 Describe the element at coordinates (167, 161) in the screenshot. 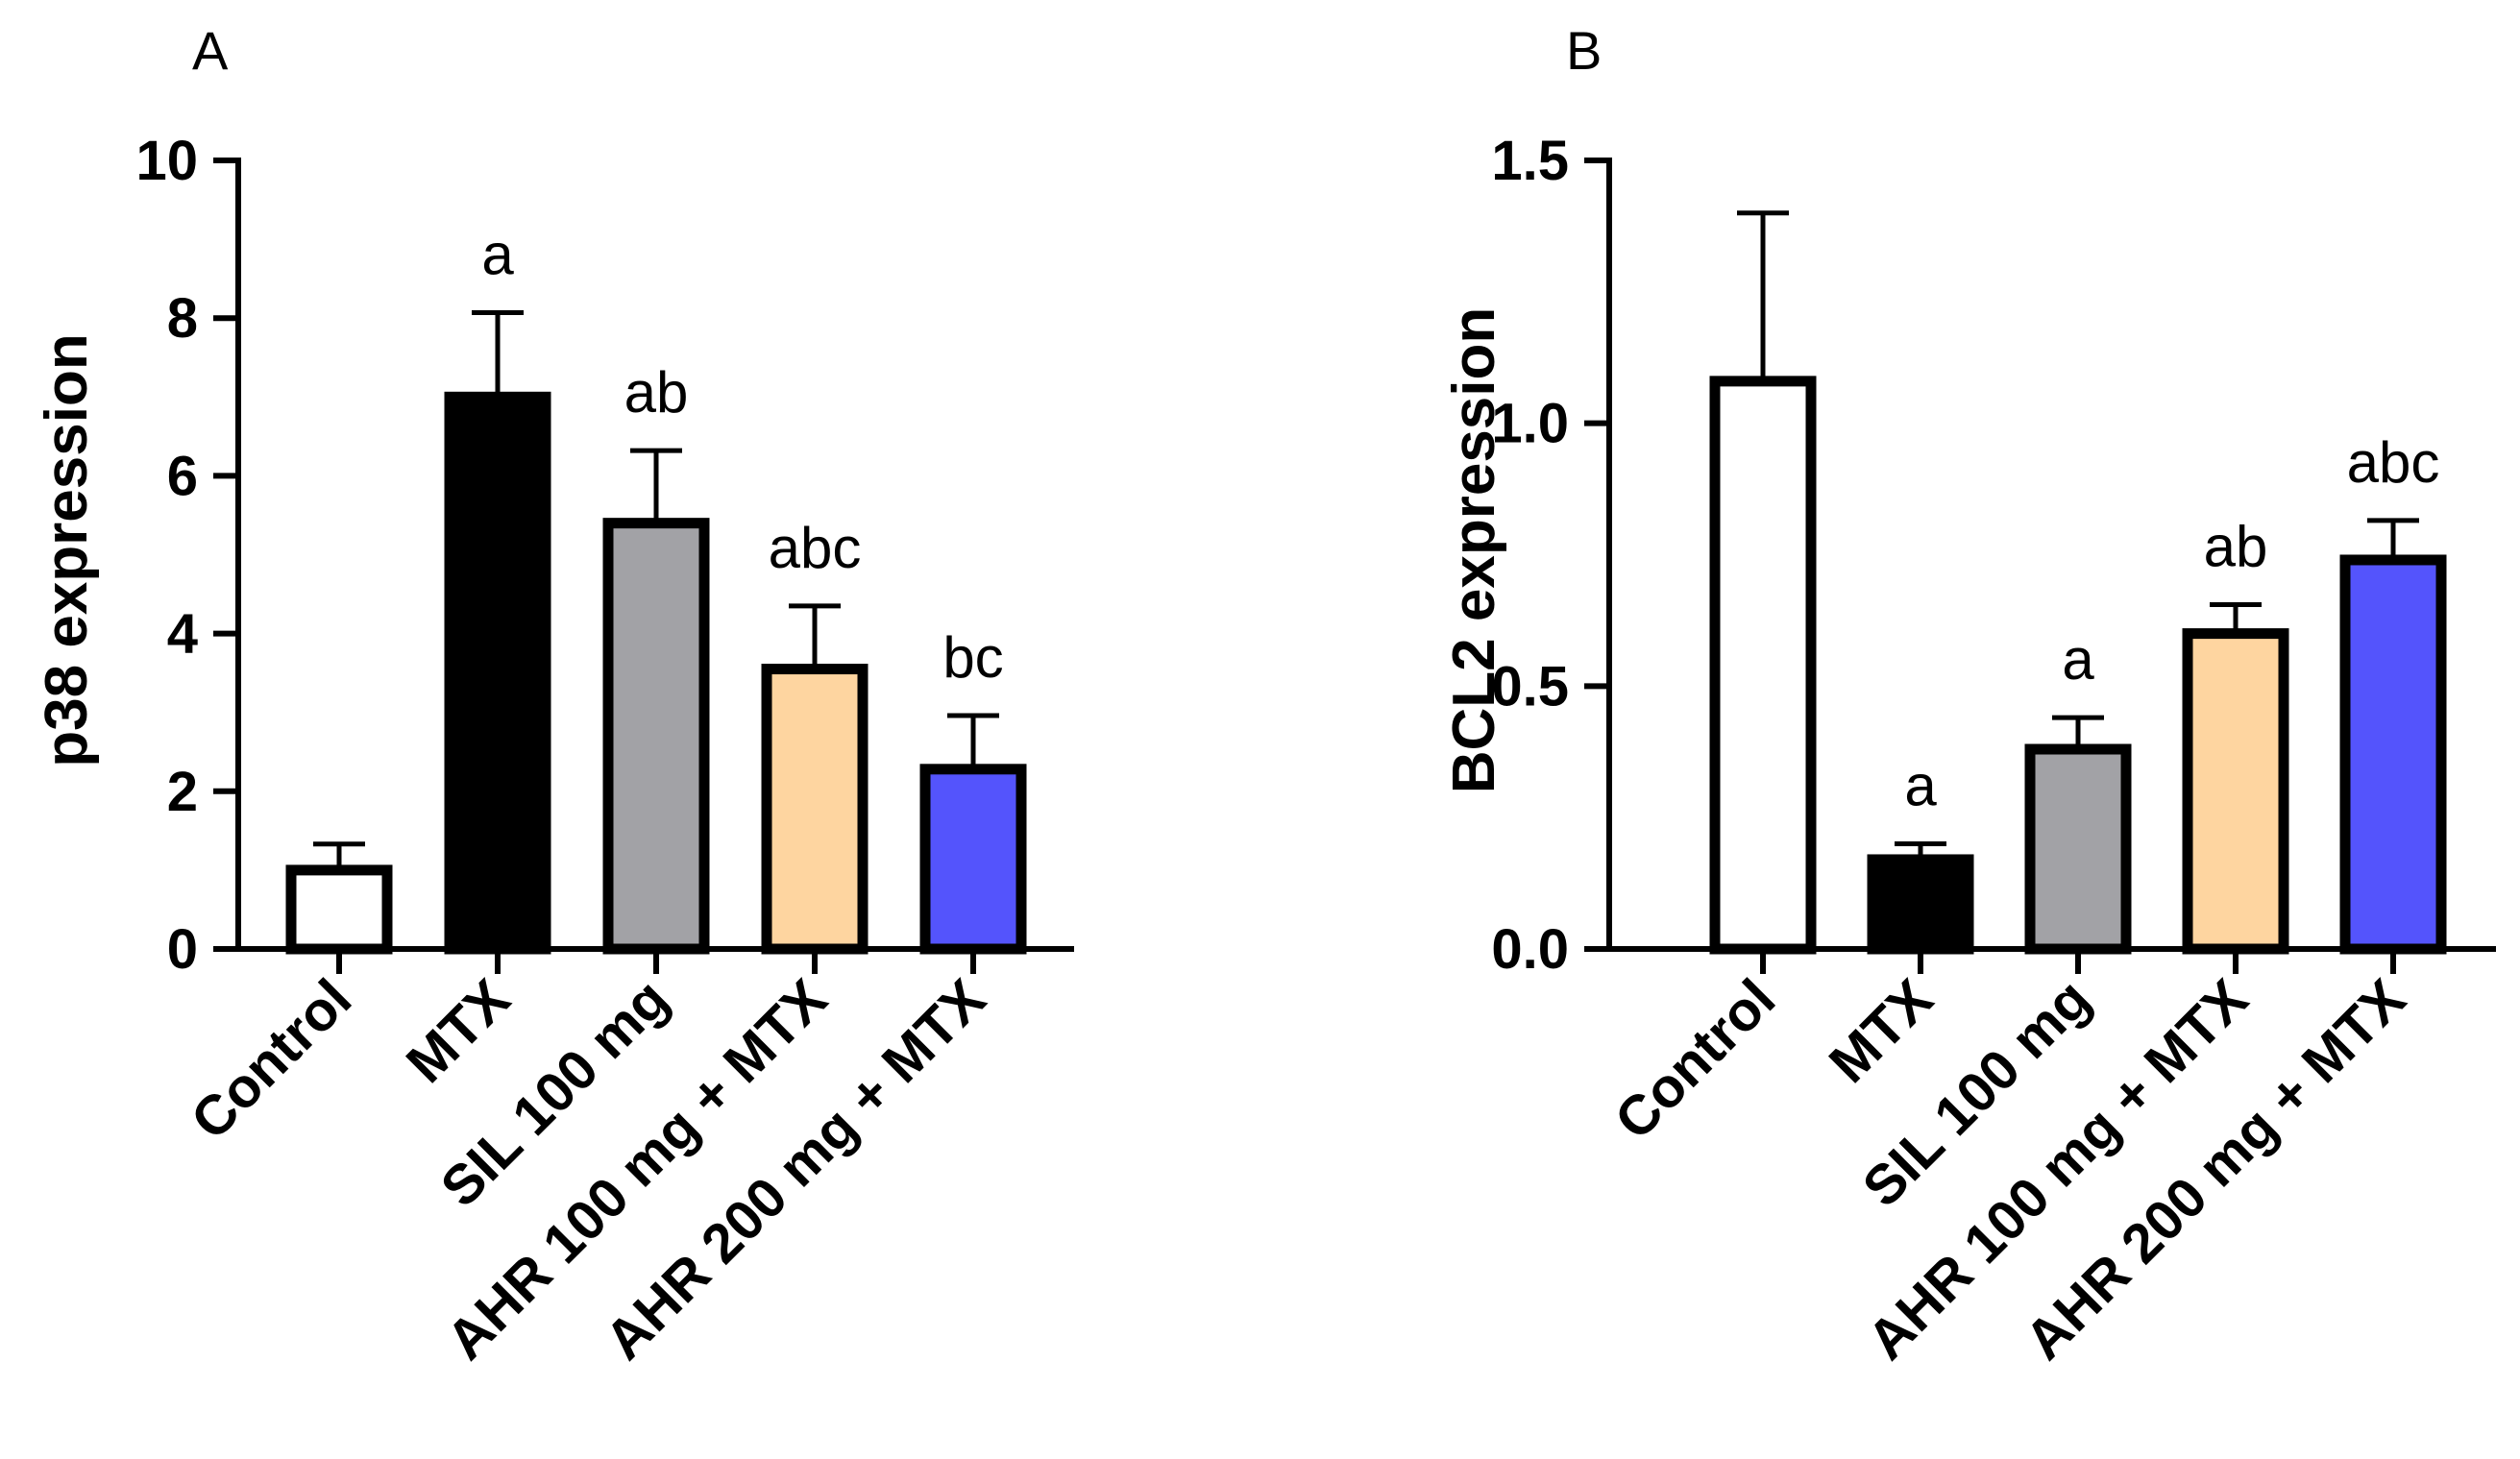

I see `panel-a-y-tick-label: 10` at that location.